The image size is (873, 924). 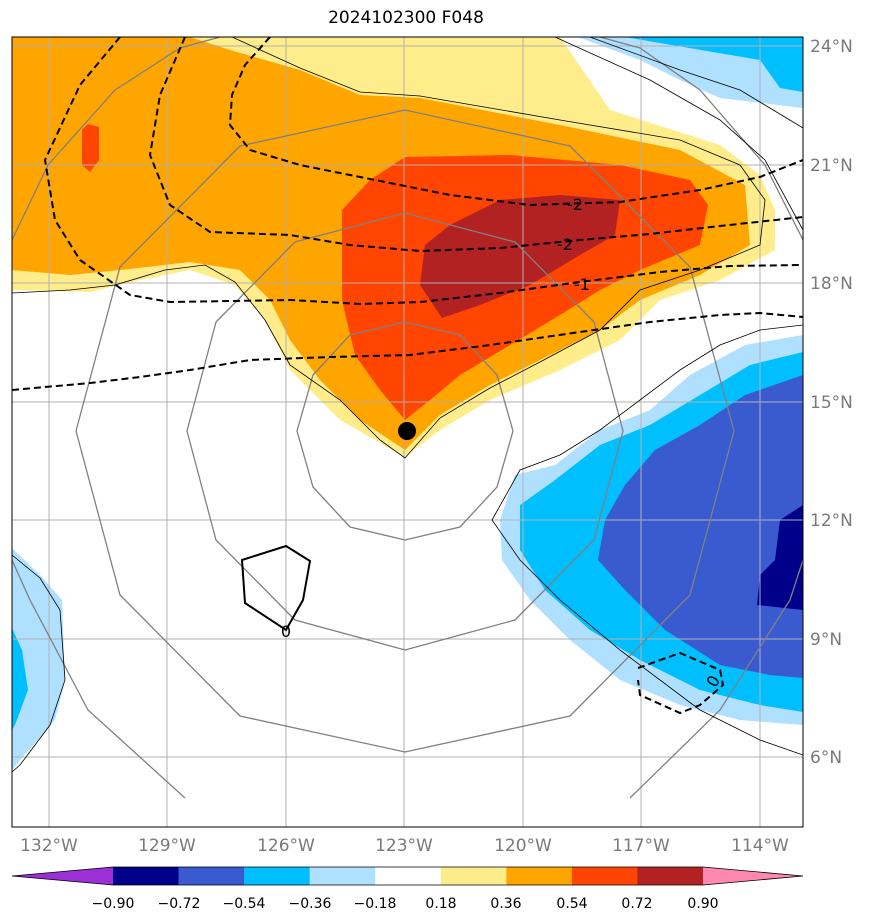 I want to click on storm-center-marker, so click(x=407, y=431).